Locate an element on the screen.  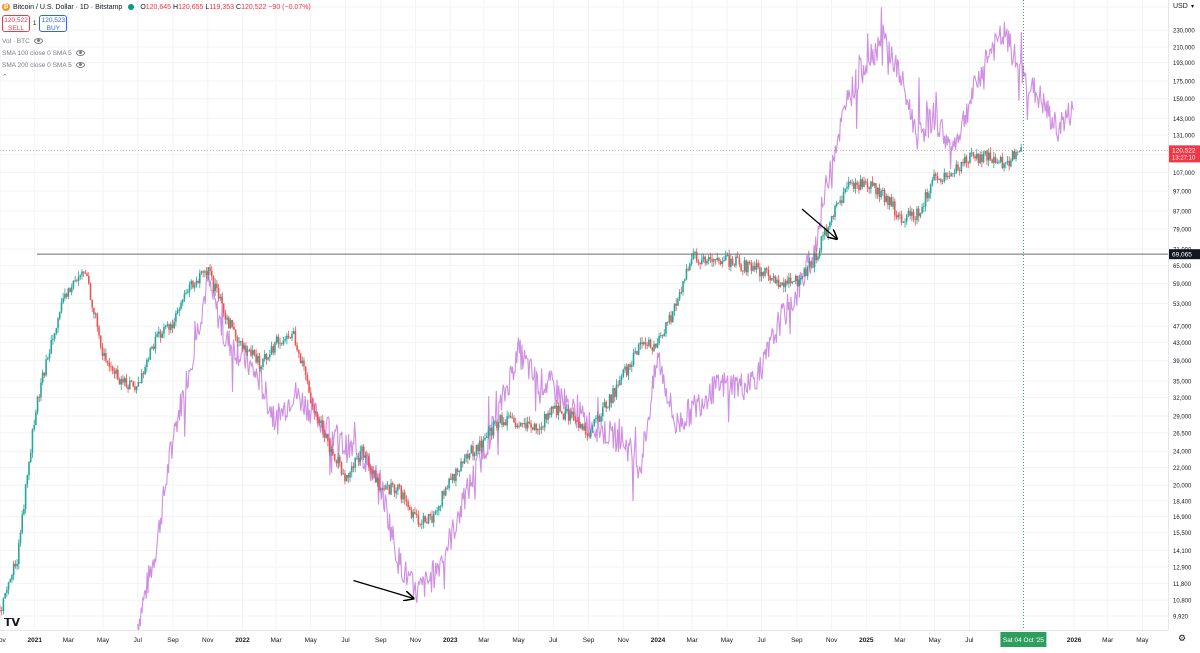
last-price-badge is located at coordinates (1184, 154).